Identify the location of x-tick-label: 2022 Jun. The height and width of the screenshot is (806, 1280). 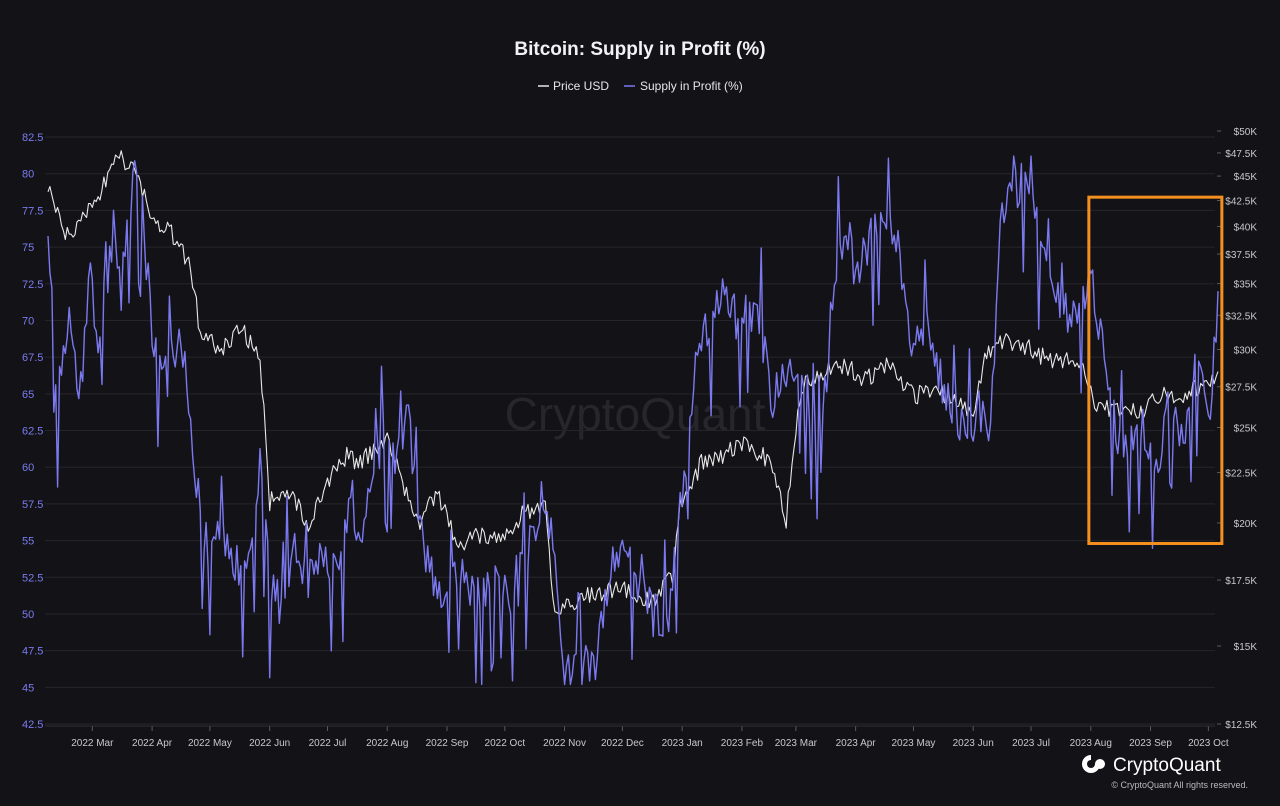
(269, 743).